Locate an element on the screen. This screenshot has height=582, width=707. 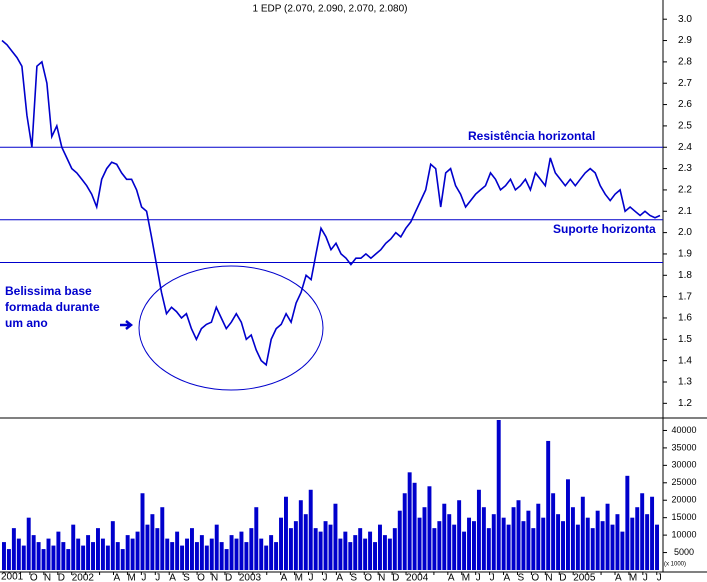
y-tick-label: 2.1 is located at coordinates (685, 211).